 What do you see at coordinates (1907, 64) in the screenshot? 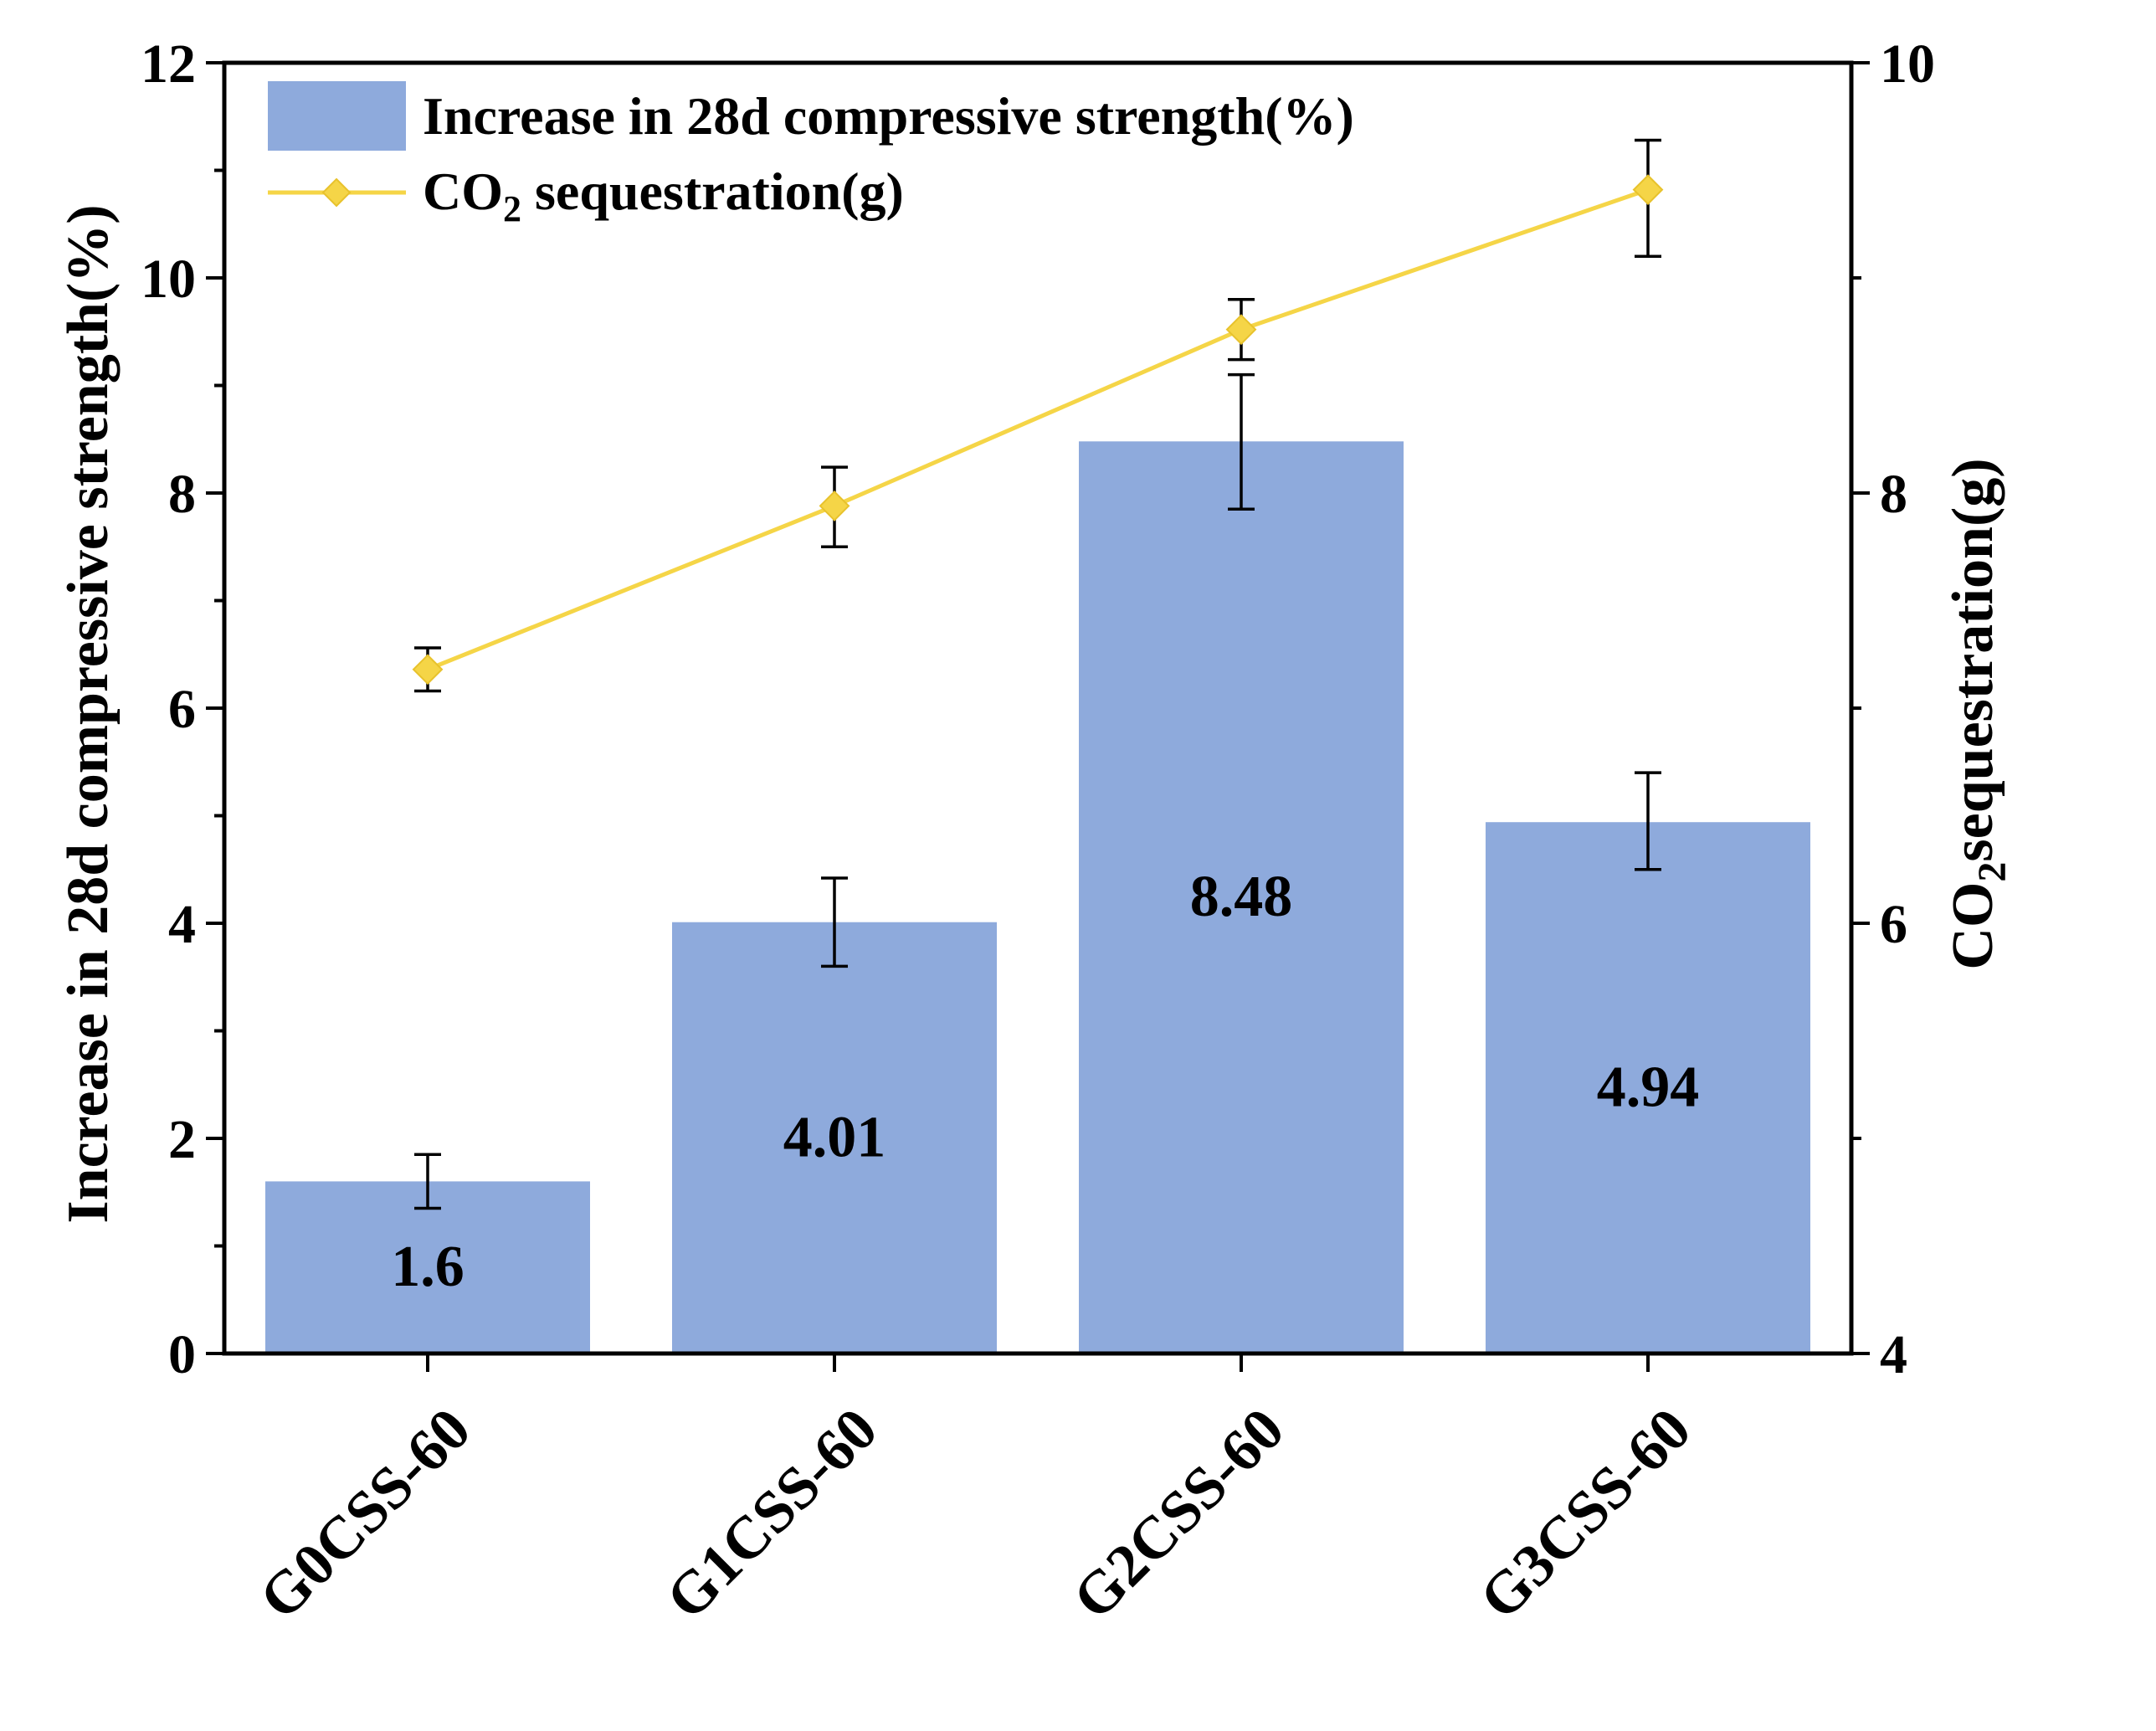
I see `y-right-tick-label-3: 10` at bounding box center [1907, 64].